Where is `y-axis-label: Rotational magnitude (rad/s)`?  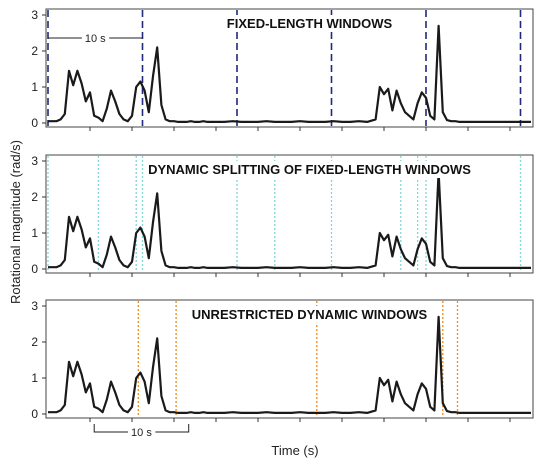
y-axis-label: Rotational magnitude (rad/s) is located at coordinates (15, 222).